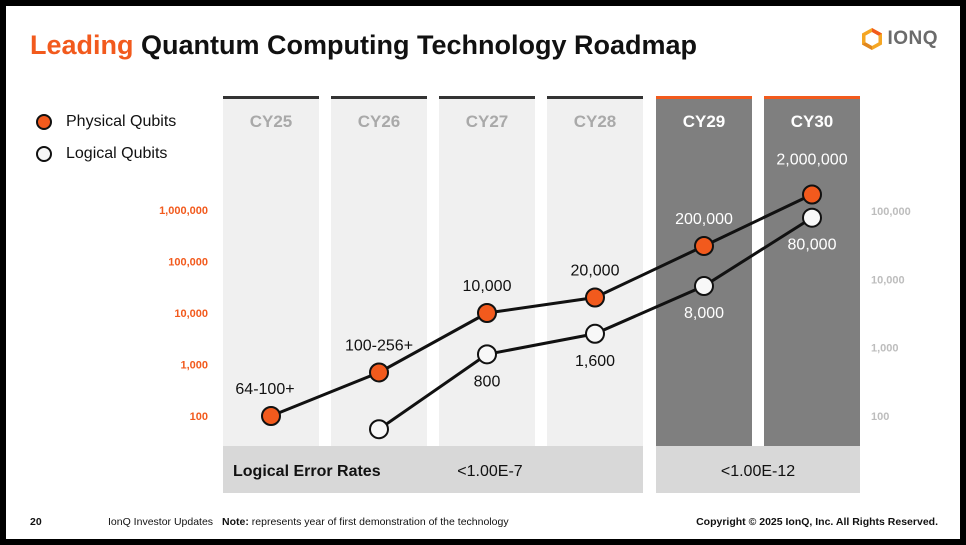 Image resolution: width=966 pixels, height=545 pixels. What do you see at coordinates (891, 212) in the screenshot?
I see `right-axis-tick: 100,000` at bounding box center [891, 212].